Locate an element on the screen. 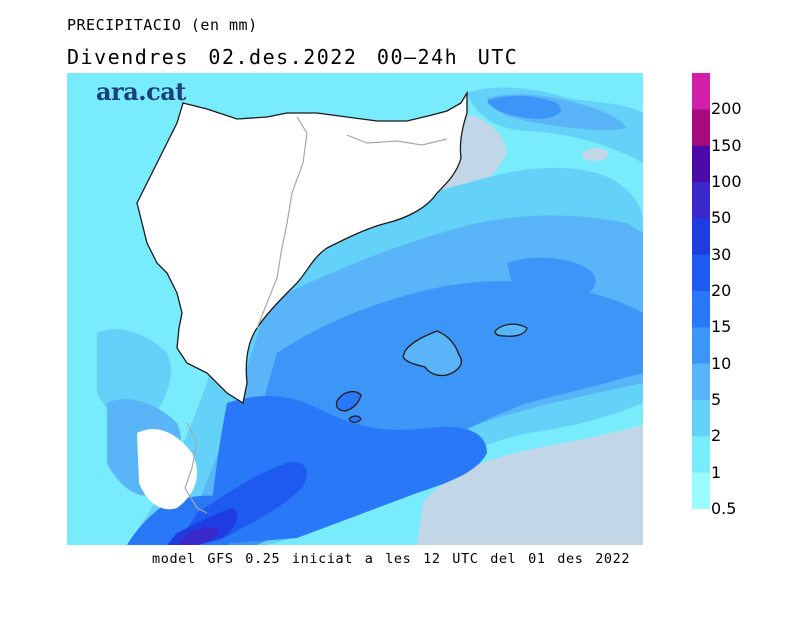  precipitation-legend is located at coordinates (701, 291).